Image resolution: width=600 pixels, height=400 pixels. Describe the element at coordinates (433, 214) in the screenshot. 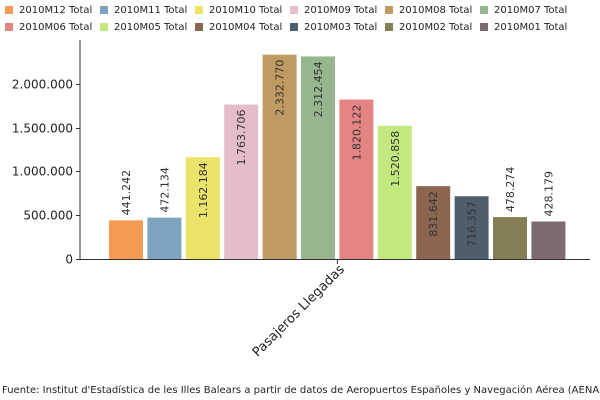

I see `data-label: 831.642` at that location.